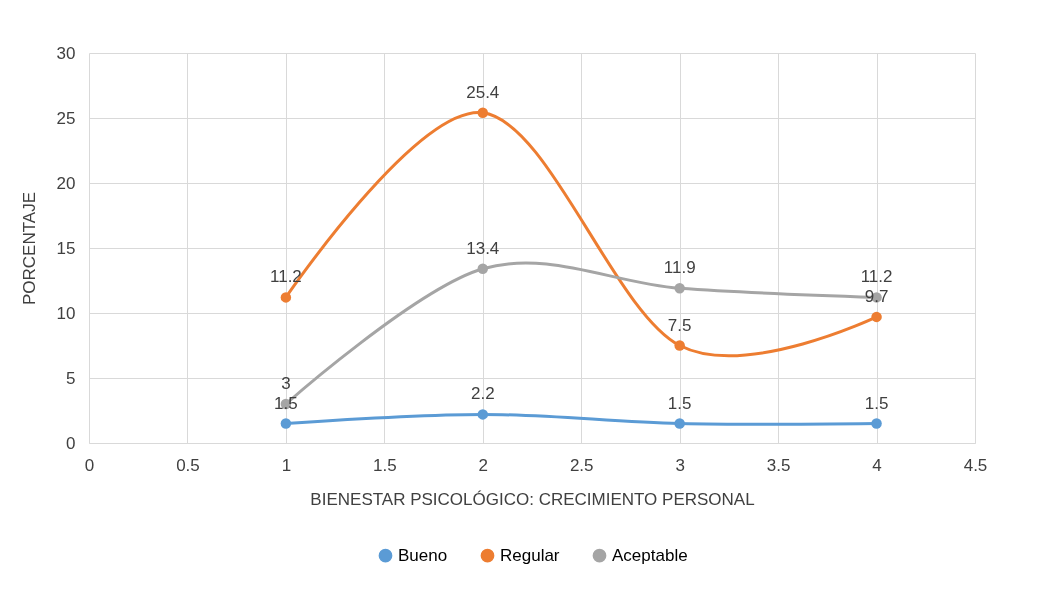 The image size is (1046, 603). Describe the element at coordinates (66, 183) in the screenshot. I see `y-tick-label: 20` at that location.